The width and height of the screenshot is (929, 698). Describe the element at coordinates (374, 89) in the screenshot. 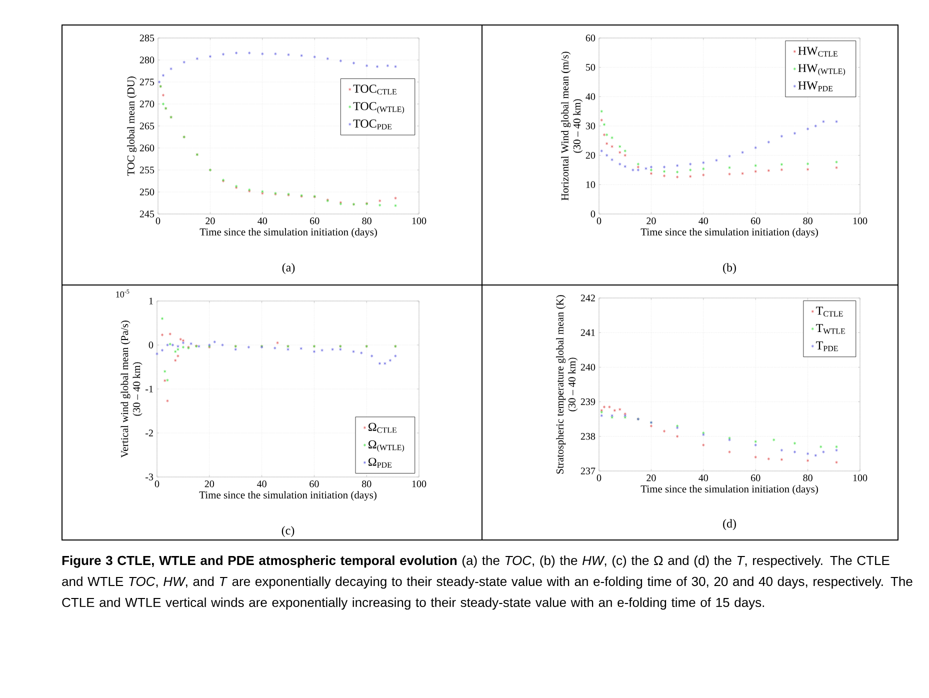

I see `legend-label: TOC$_{CTLE}$` at that location.